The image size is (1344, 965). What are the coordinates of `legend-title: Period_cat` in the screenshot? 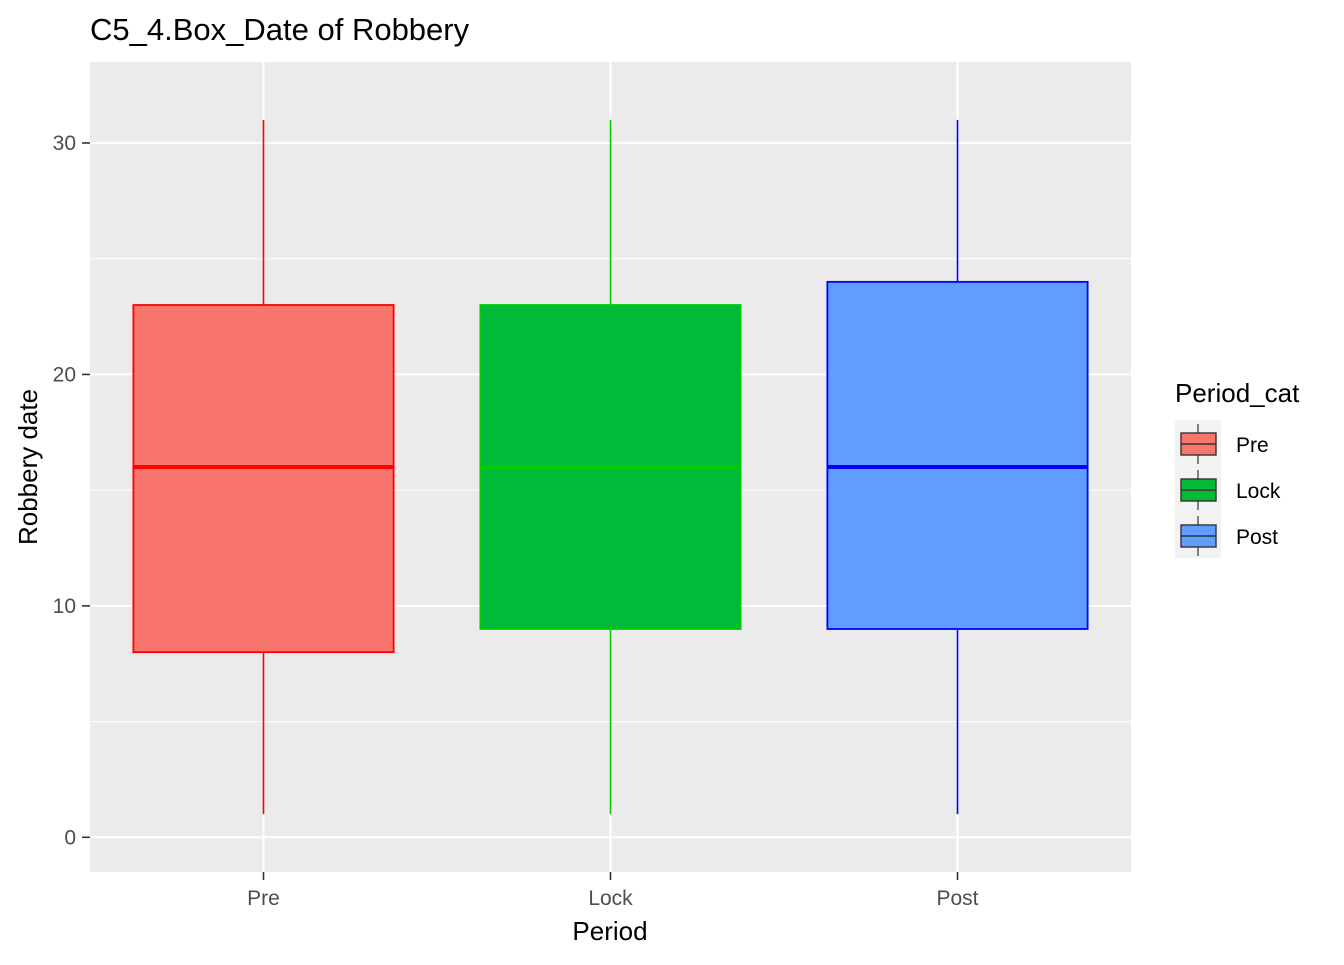 It's located at (1237, 393).